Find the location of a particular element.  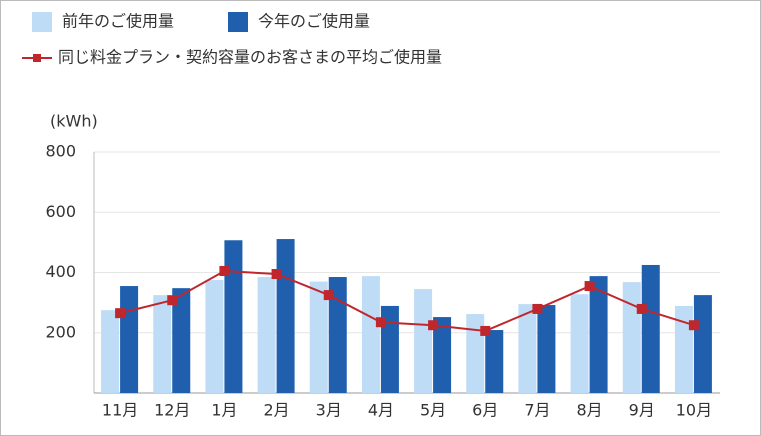

x-tick-label: 4月 is located at coordinates (381, 410).